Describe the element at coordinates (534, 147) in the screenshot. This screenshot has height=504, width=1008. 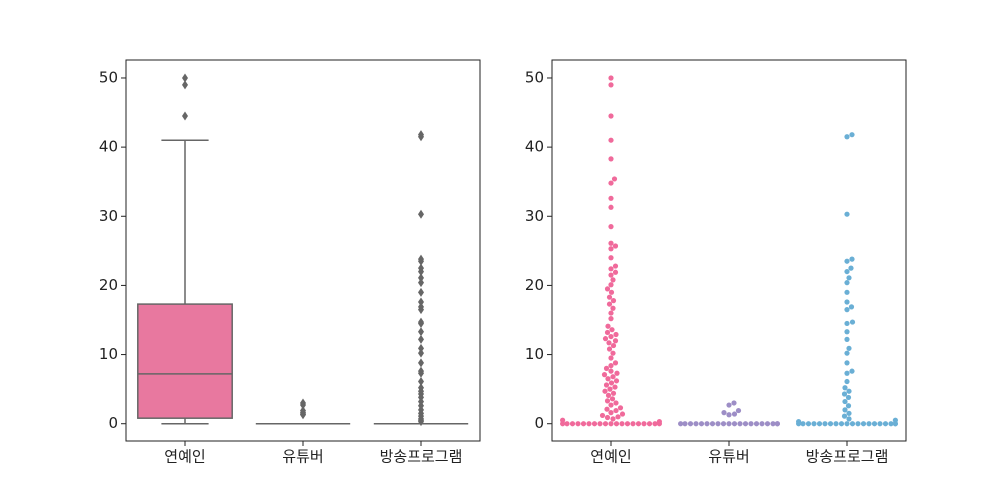
I see `y-tick-label: 40` at that location.